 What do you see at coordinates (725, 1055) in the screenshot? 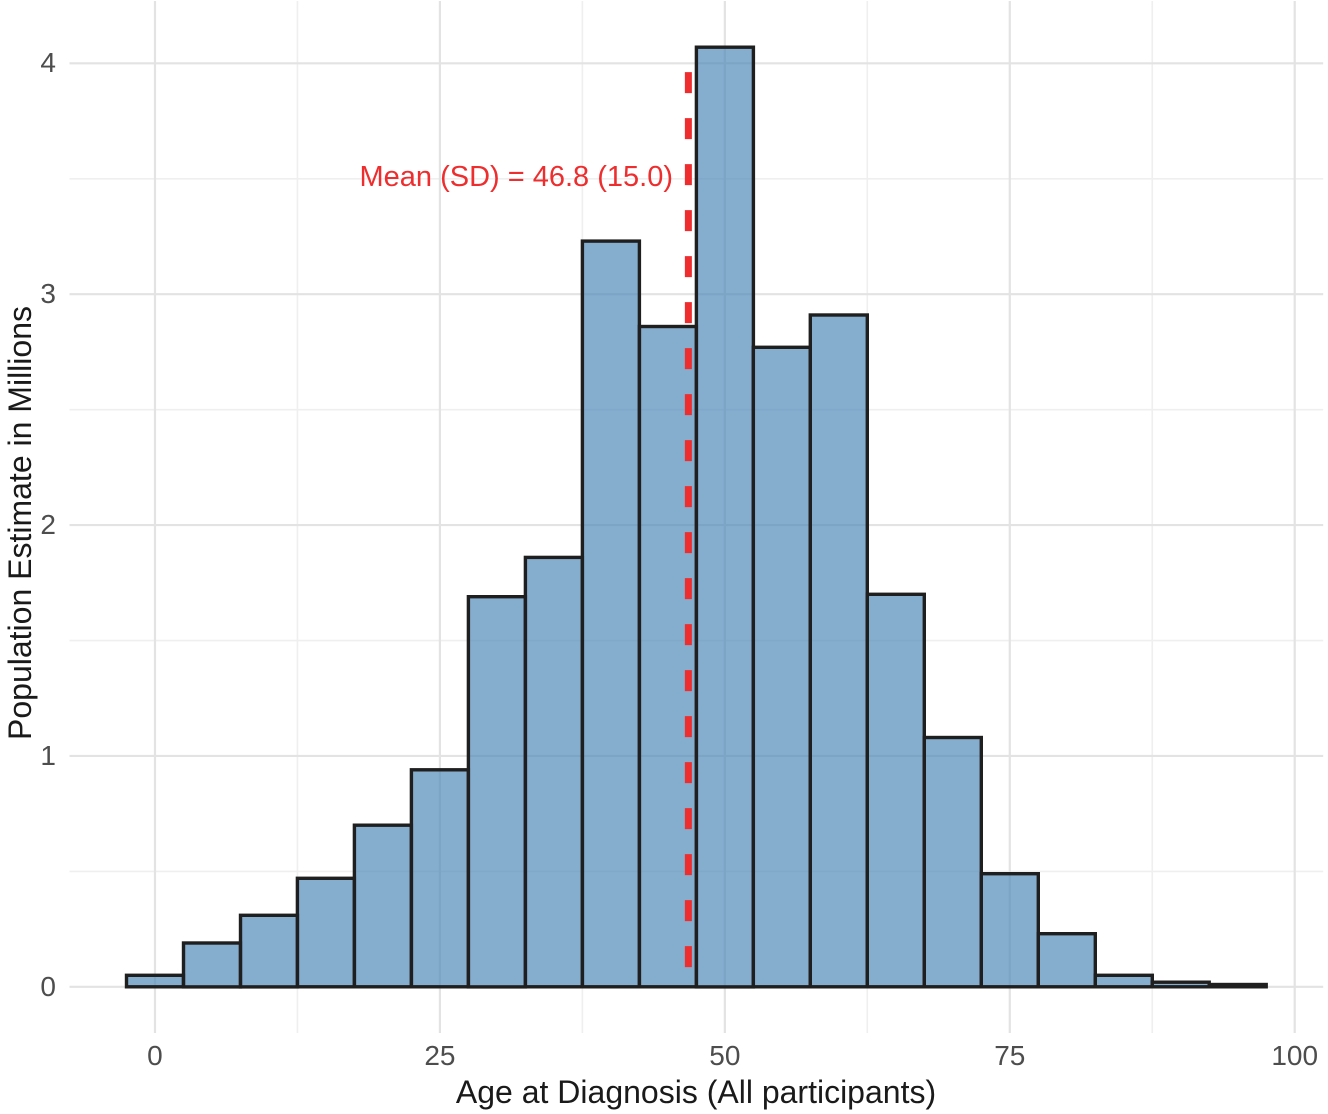
I see `x-tick-label-50: 50` at bounding box center [725, 1055].